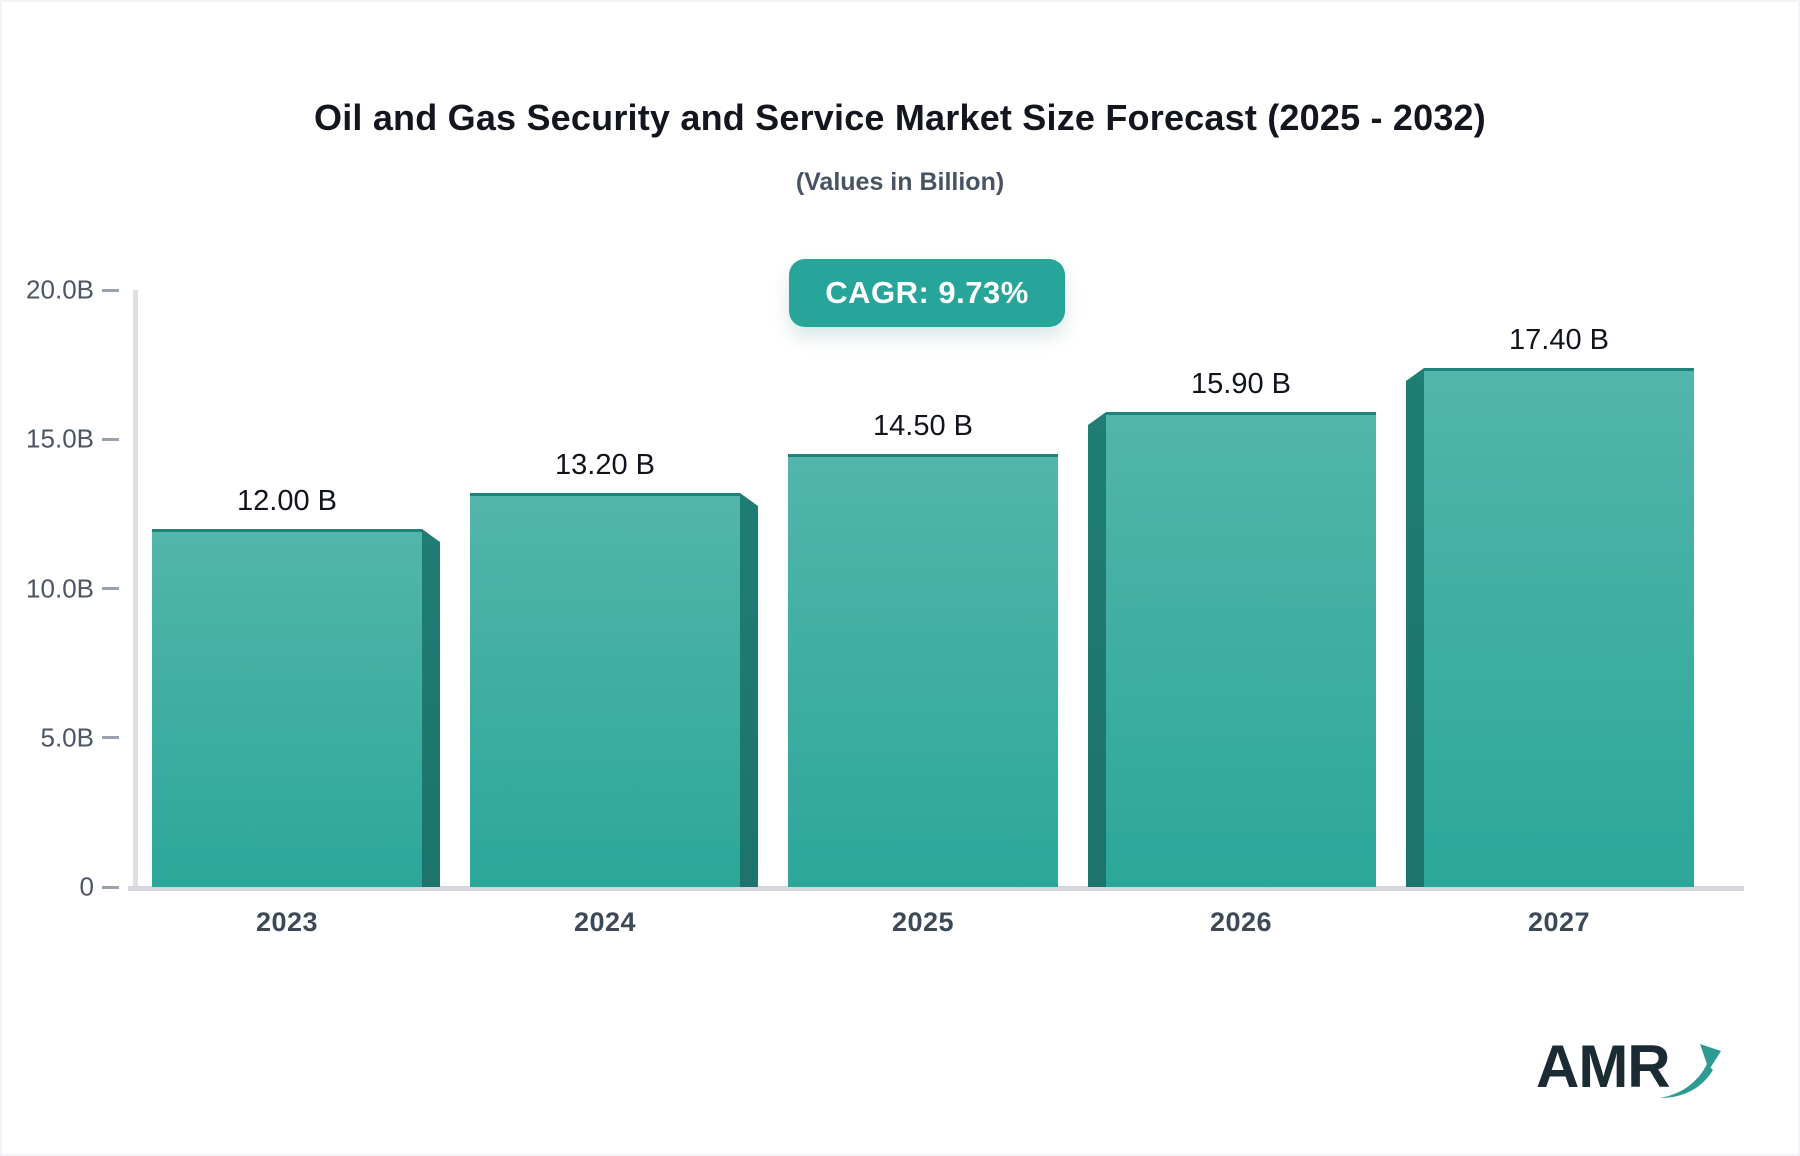 The image size is (1800, 1156). Describe the element at coordinates (1559, 340) in the screenshot. I see `bar-value-label: 17.40 B` at that location.